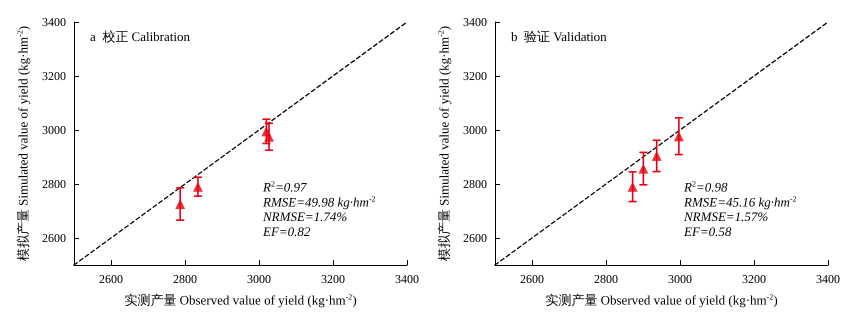 This screenshot has height=329, width=858. Describe the element at coordinates (559, 36) in the screenshot. I see `text: b 验证 Validation` at that location.